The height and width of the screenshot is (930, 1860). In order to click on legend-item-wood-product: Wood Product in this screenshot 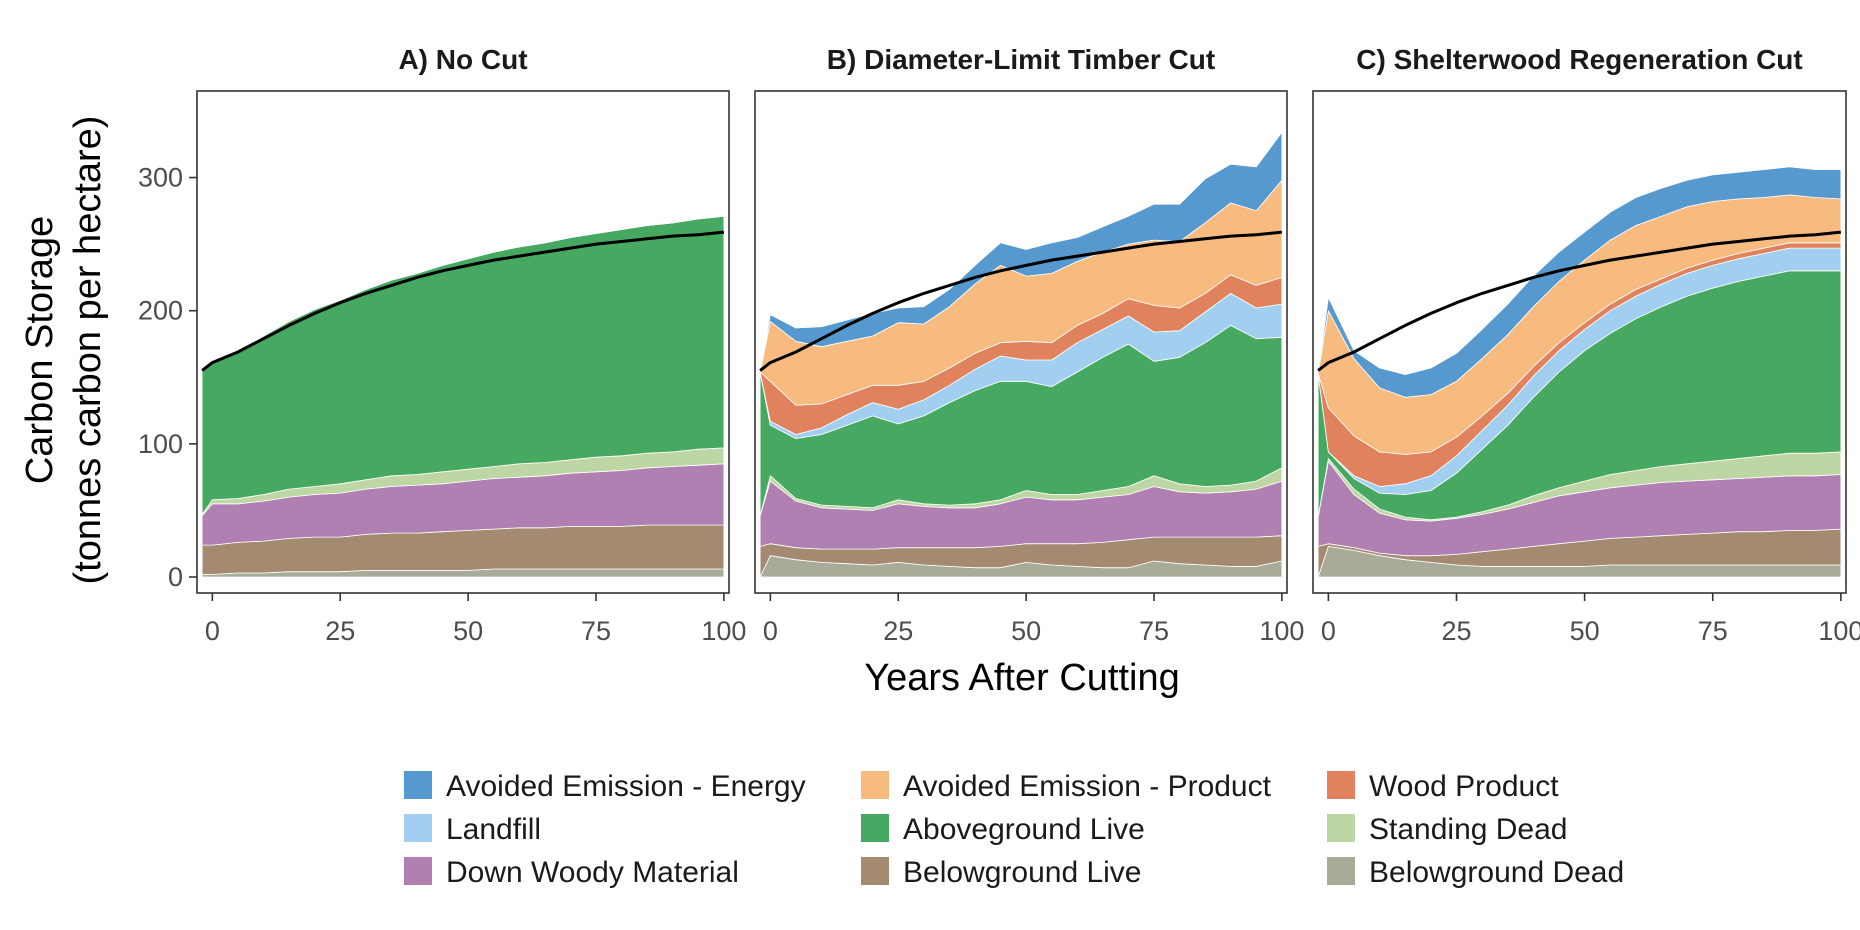, I will do `click(1443, 786)`.